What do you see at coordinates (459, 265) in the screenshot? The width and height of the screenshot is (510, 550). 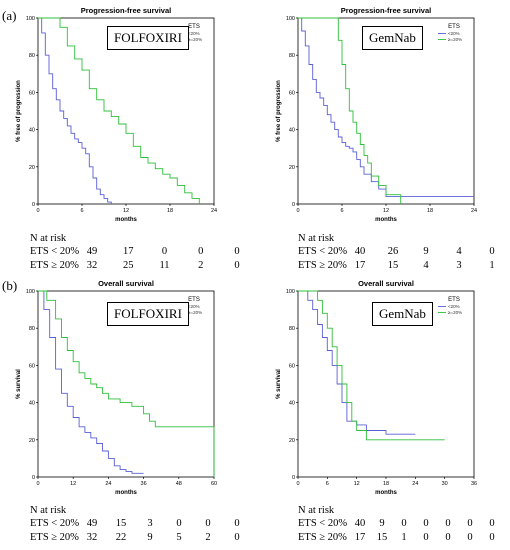 I see `risk-value: 3` at bounding box center [459, 265].